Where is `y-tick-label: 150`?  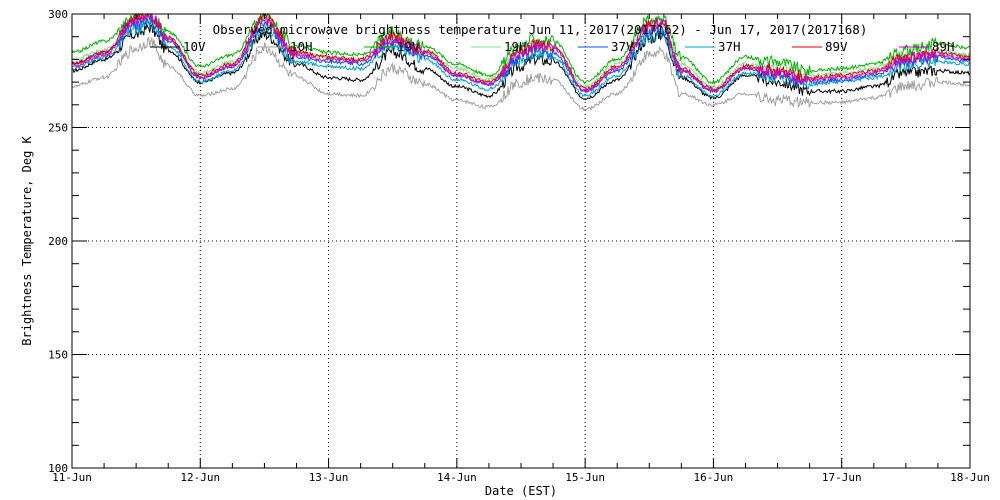 y-tick-label: 150 is located at coordinates (58, 355).